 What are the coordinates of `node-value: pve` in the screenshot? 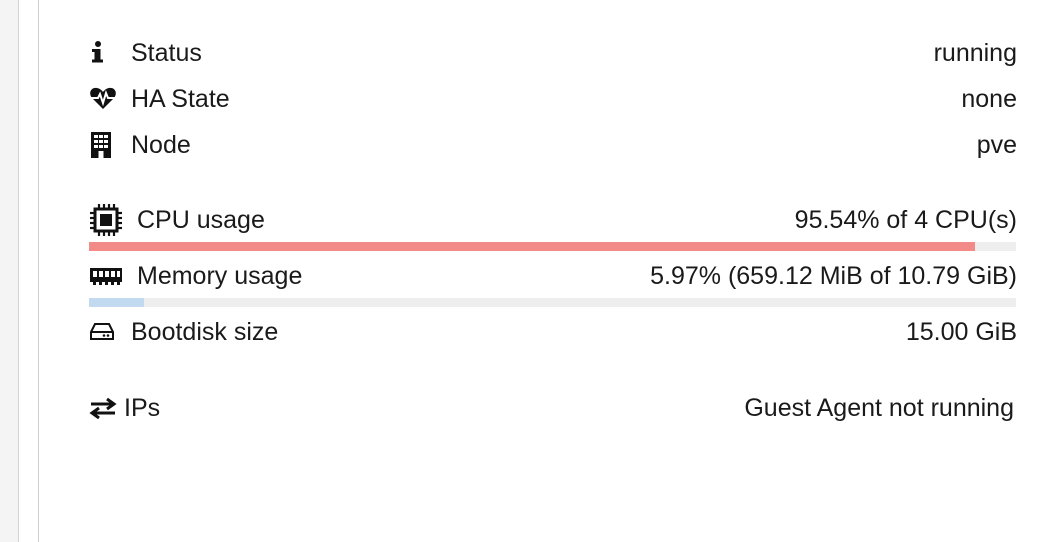 It's located at (996, 145).